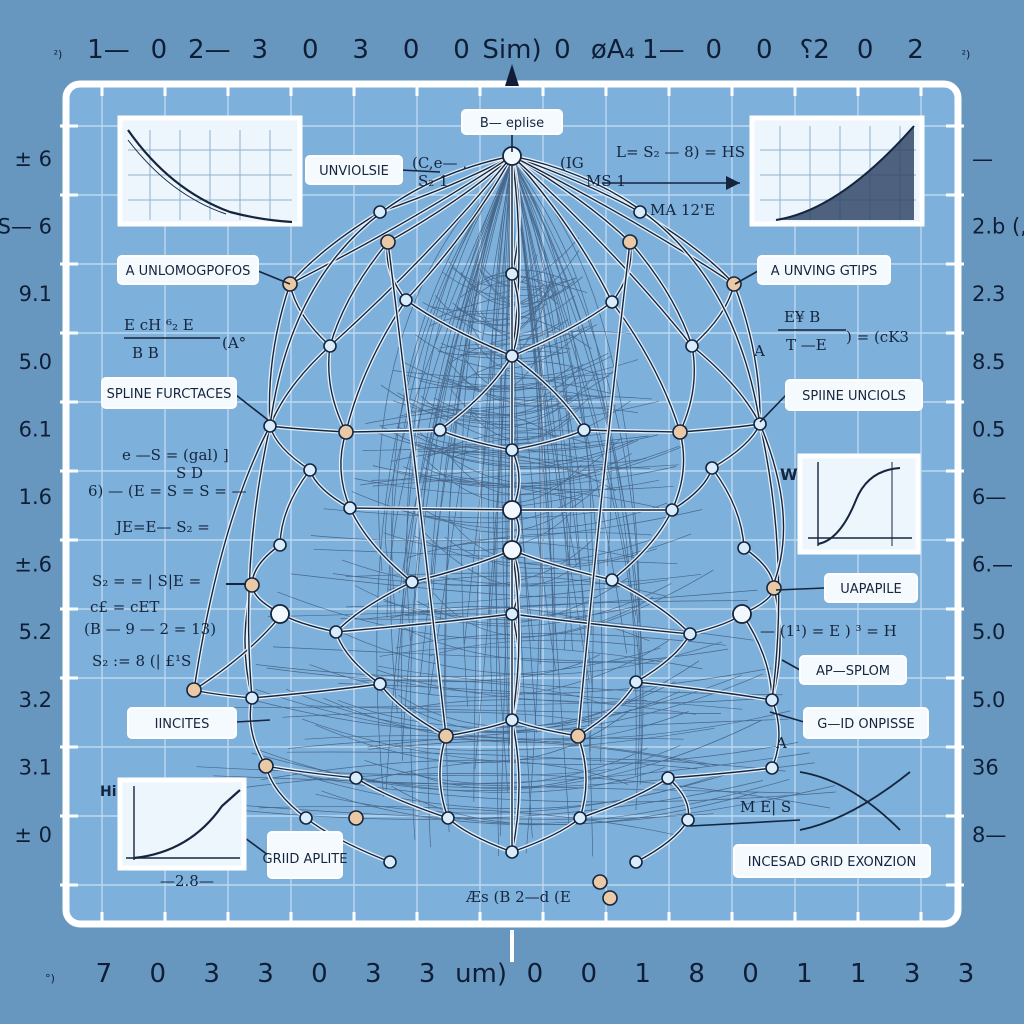  Describe the element at coordinates (481, 974) in the screenshot. I see `axis-label: um)` at that location.